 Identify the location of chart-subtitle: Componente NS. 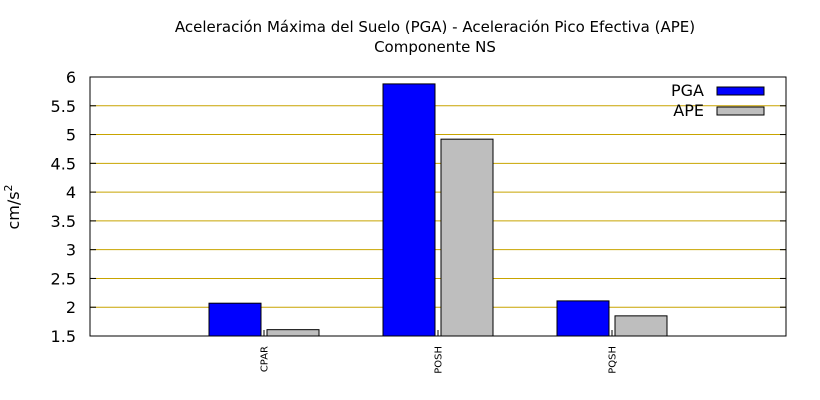
(435, 47).